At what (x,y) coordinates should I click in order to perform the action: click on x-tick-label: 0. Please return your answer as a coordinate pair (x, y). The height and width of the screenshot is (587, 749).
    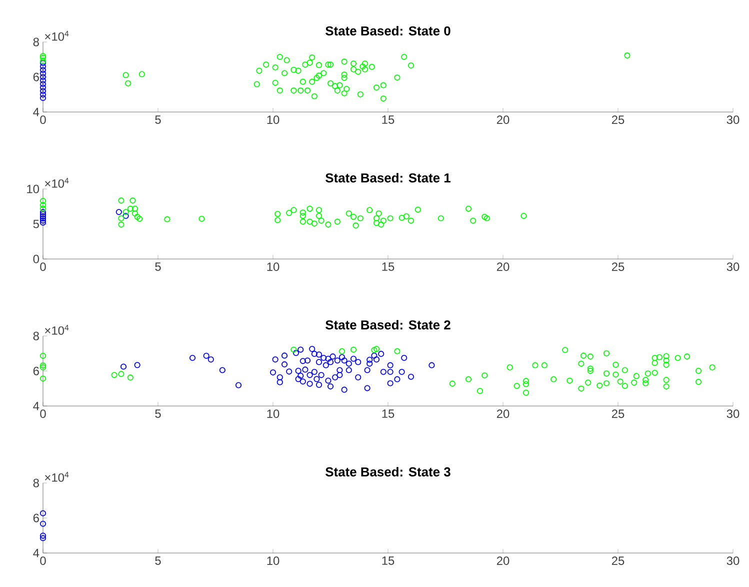
    Looking at the image, I should click on (43, 414).